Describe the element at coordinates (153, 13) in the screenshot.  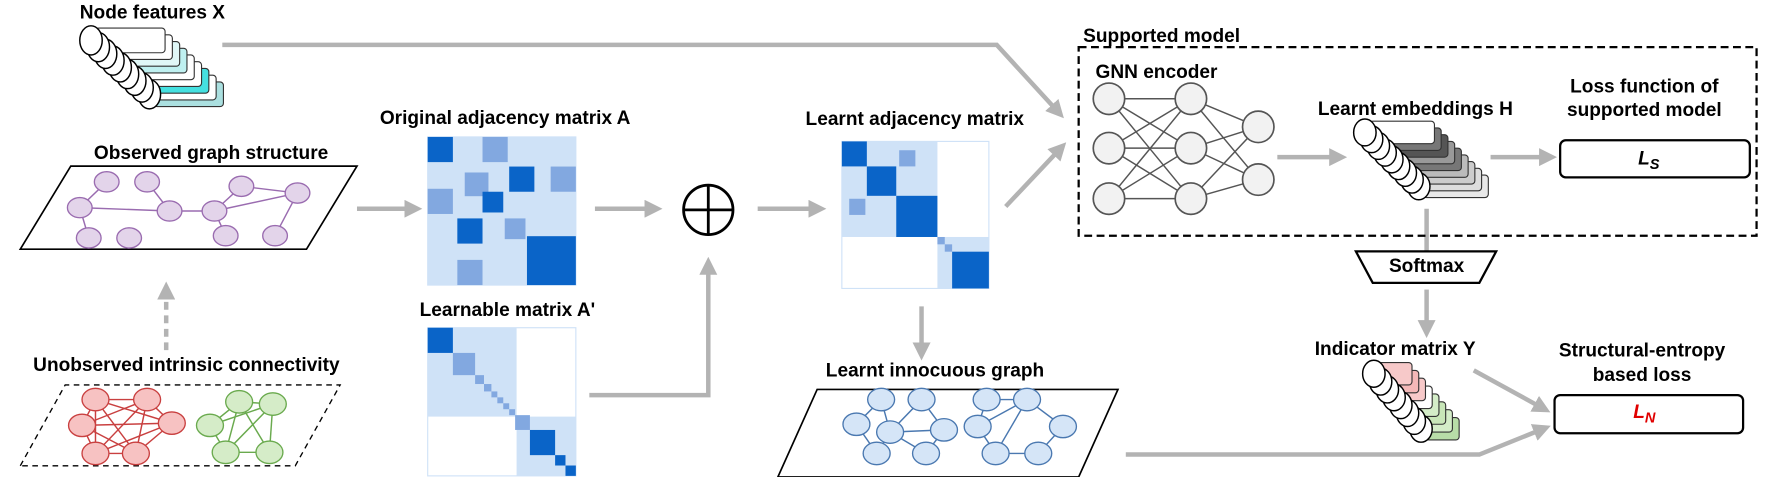
I see `label: Node features X` at that location.